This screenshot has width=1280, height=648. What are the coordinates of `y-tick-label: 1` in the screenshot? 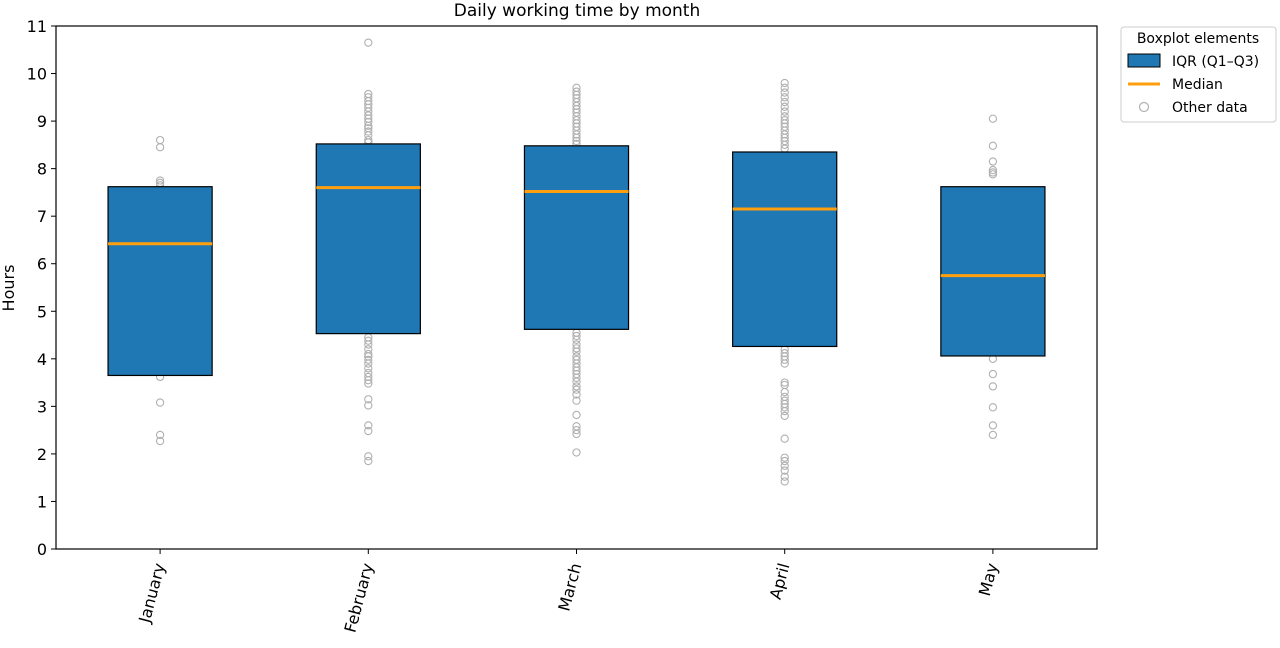 It's located at (42, 501).